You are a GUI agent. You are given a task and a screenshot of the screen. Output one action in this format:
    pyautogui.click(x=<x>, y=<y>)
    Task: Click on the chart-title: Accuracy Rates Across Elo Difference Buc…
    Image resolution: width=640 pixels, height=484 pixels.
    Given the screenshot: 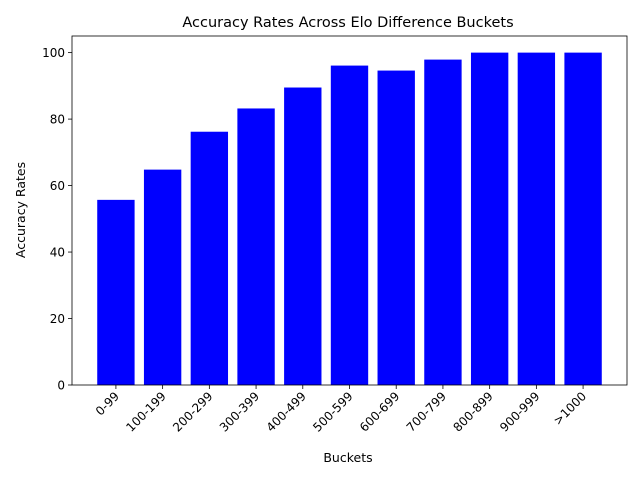 What is the action you would take?
    pyautogui.click(x=347, y=23)
    